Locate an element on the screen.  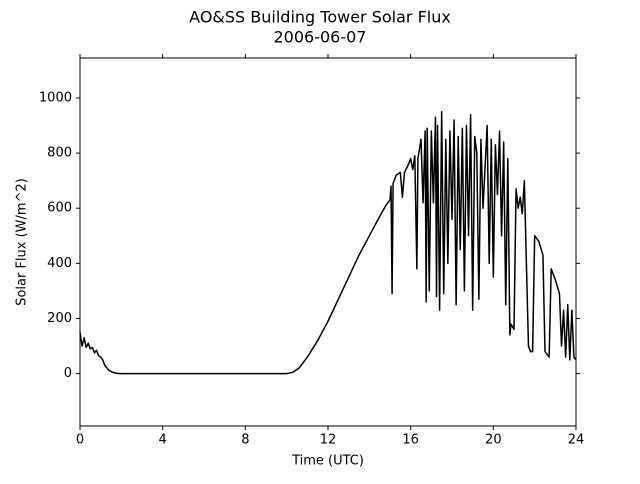
y-tick-label: 600 is located at coordinates (59, 208).